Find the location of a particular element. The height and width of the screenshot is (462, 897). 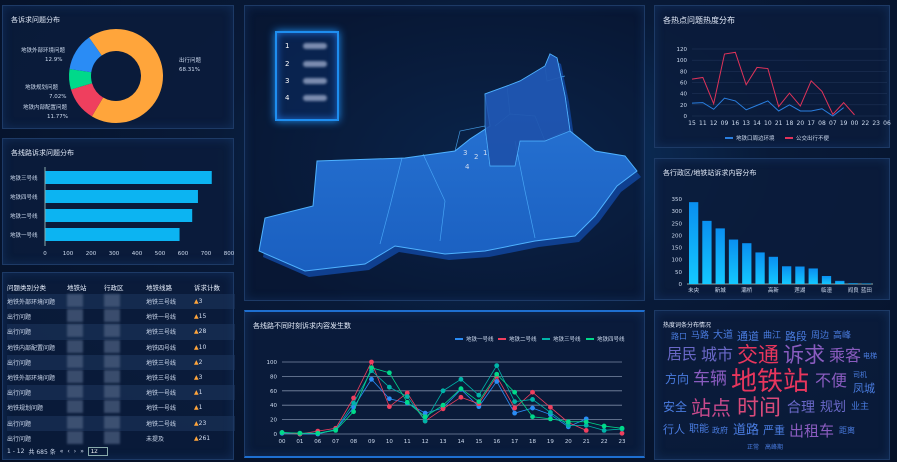

legend-item: 4 is located at coordinates (306, 98).